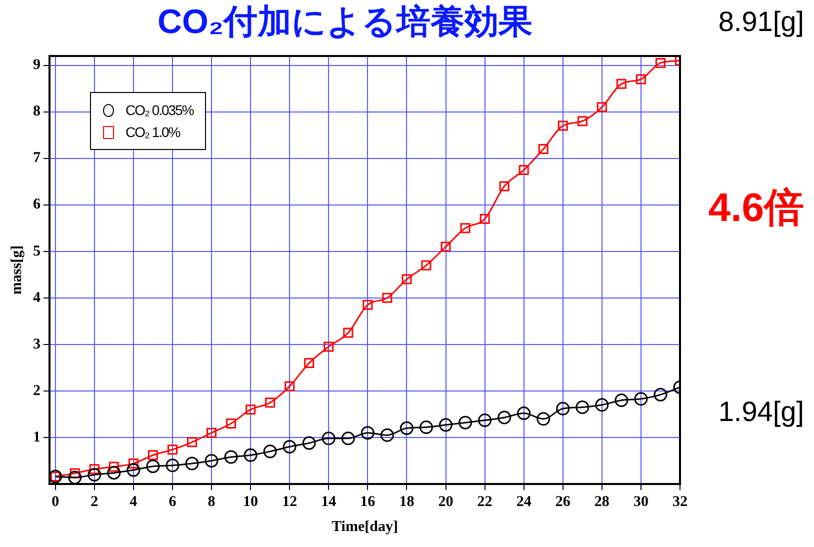 The image size is (814, 547). What do you see at coordinates (36, 390) in the screenshot?
I see `y-tick-label: 2` at bounding box center [36, 390].